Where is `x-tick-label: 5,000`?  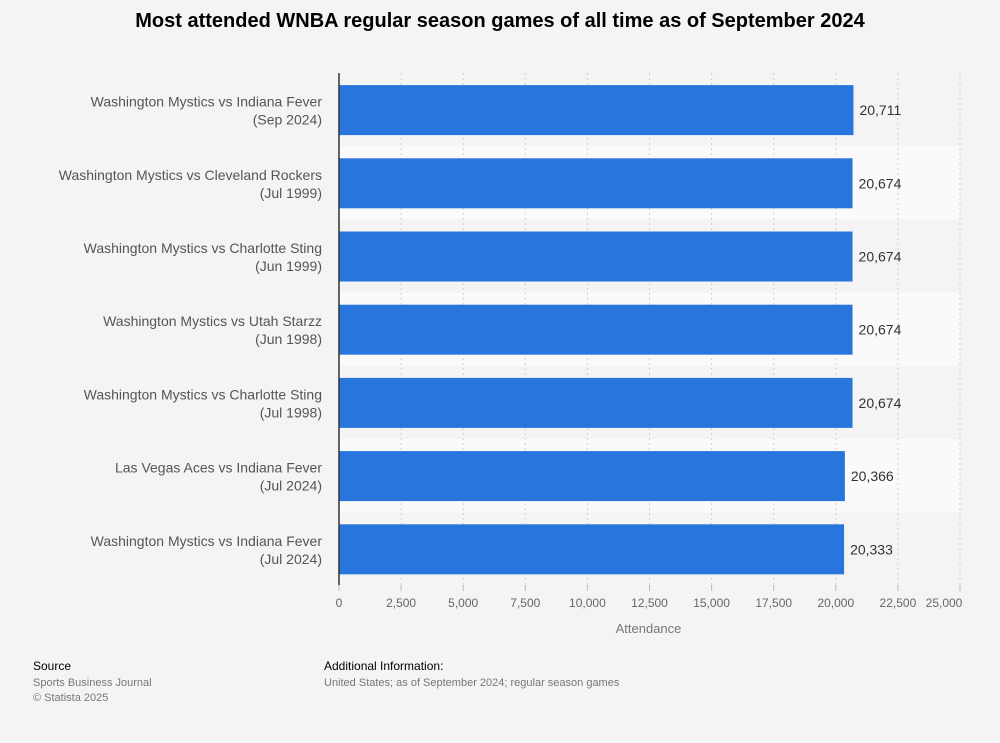
x-tick-label: 5,000 is located at coordinates (463, 603).